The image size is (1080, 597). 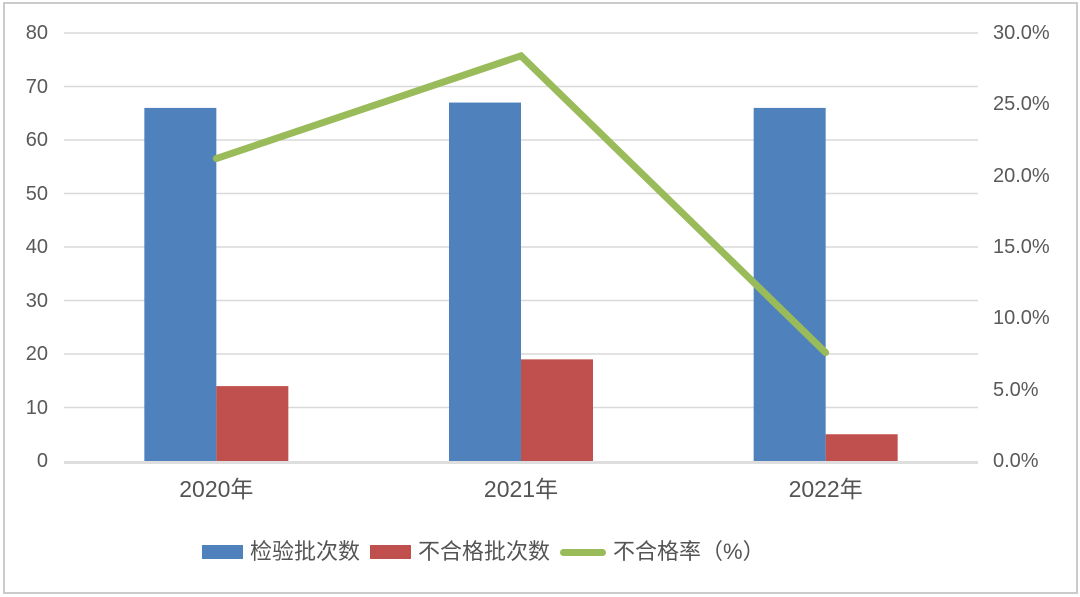 I want to click on right-axis-tick-label: 10.0%, so click(x=1021, y=318).